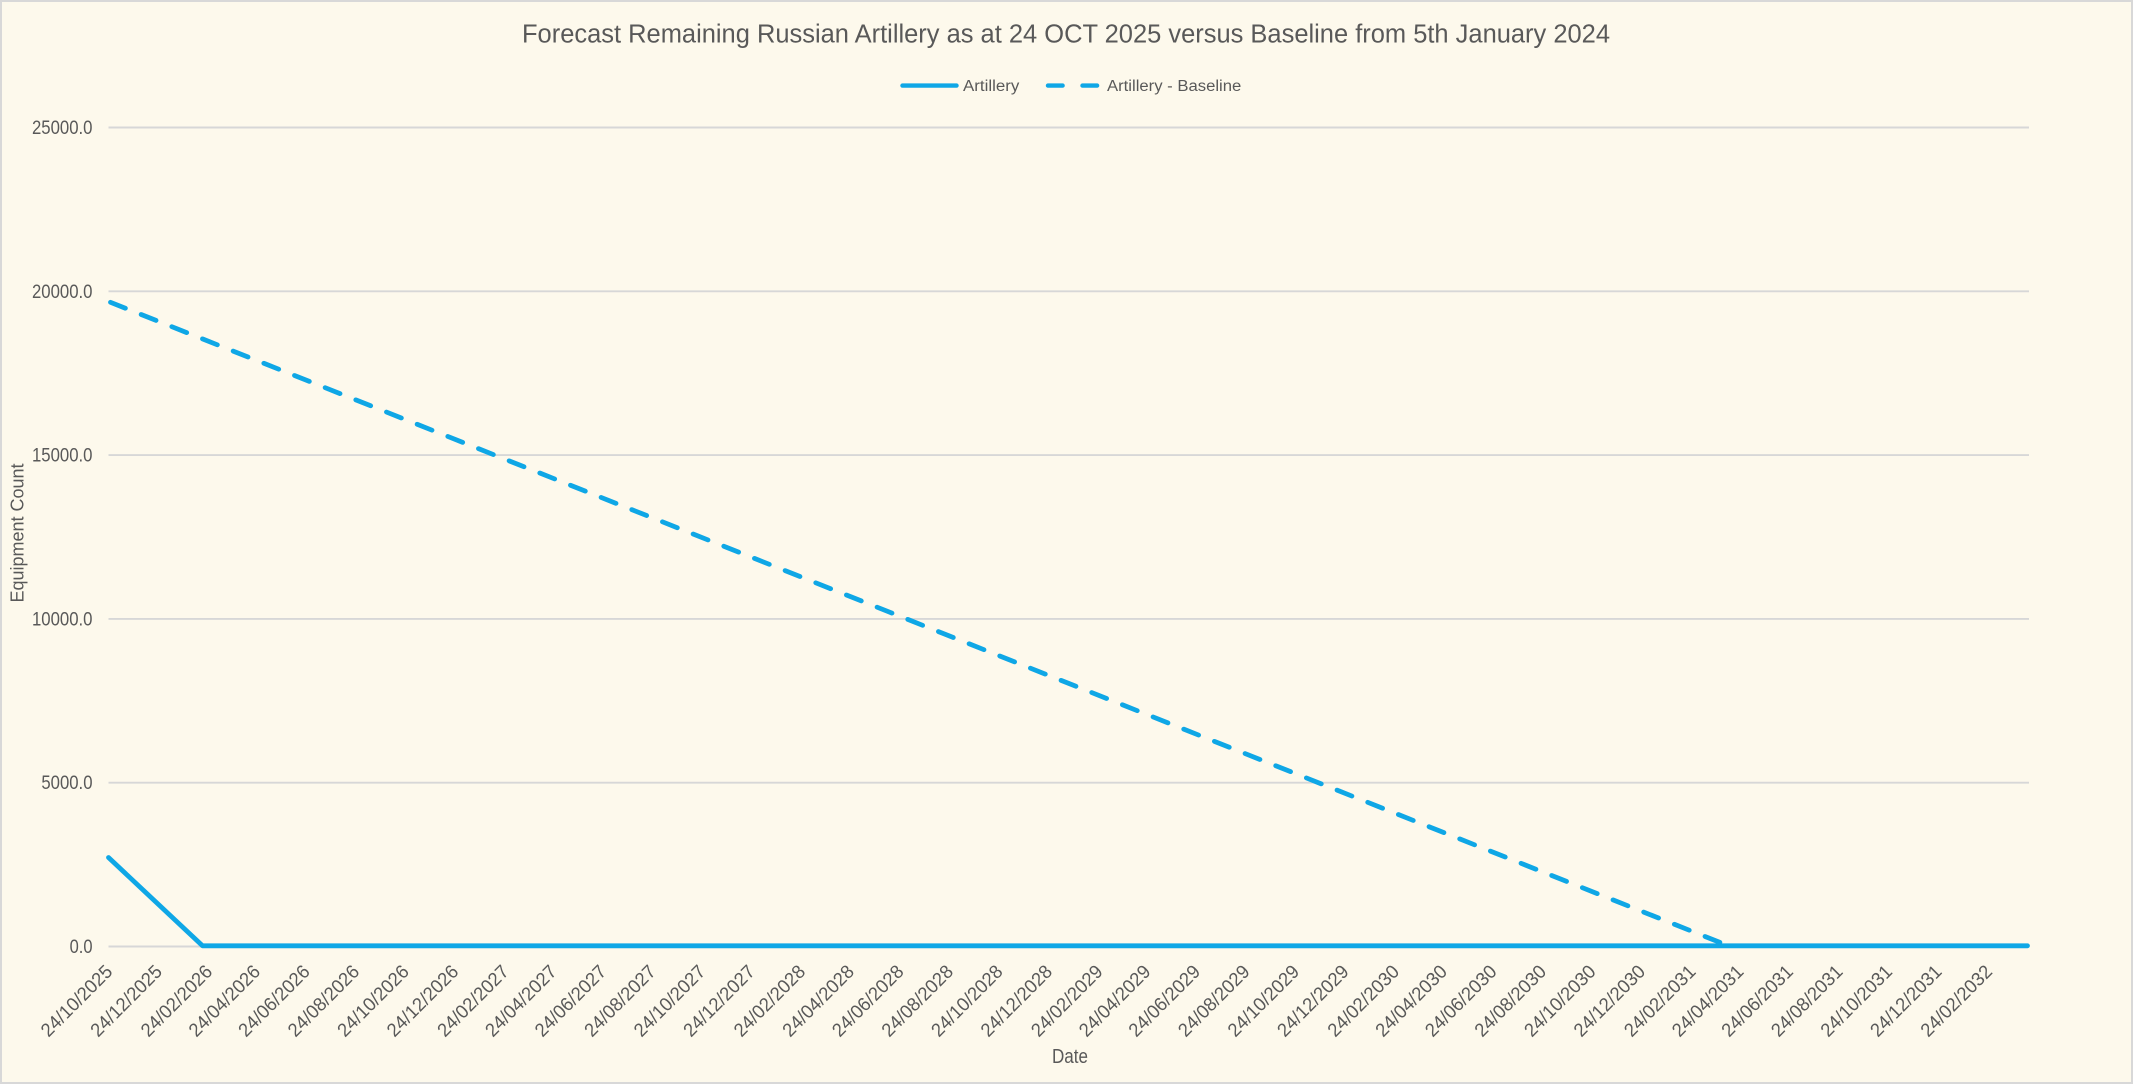 The width and height of the screenshot is (2133, 1084). I want to click on svg-text: 10000.0, so click(62, 619).